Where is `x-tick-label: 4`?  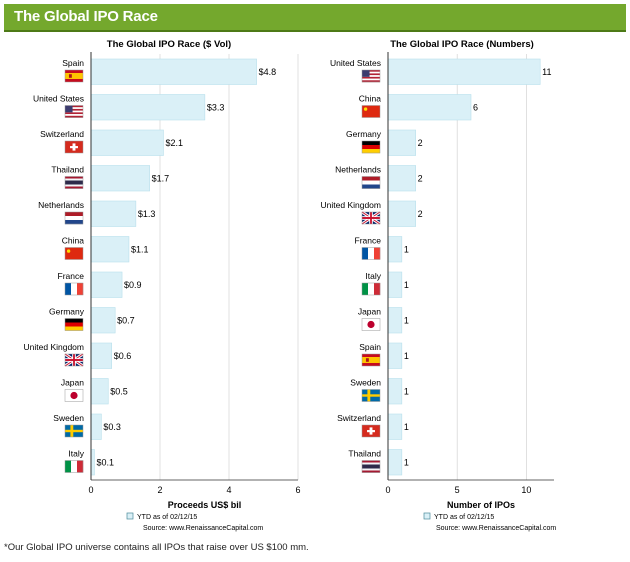
x-tick-label: 4 is located at coordinates (228, 490).